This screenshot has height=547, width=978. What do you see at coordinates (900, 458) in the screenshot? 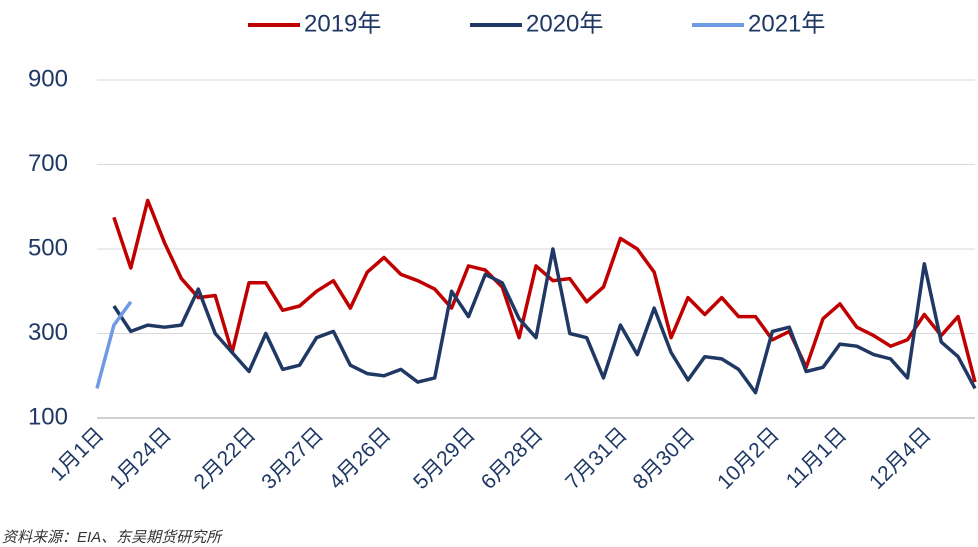
I see `x-tick-label: 12月4日` at bounding box center [900, 458].